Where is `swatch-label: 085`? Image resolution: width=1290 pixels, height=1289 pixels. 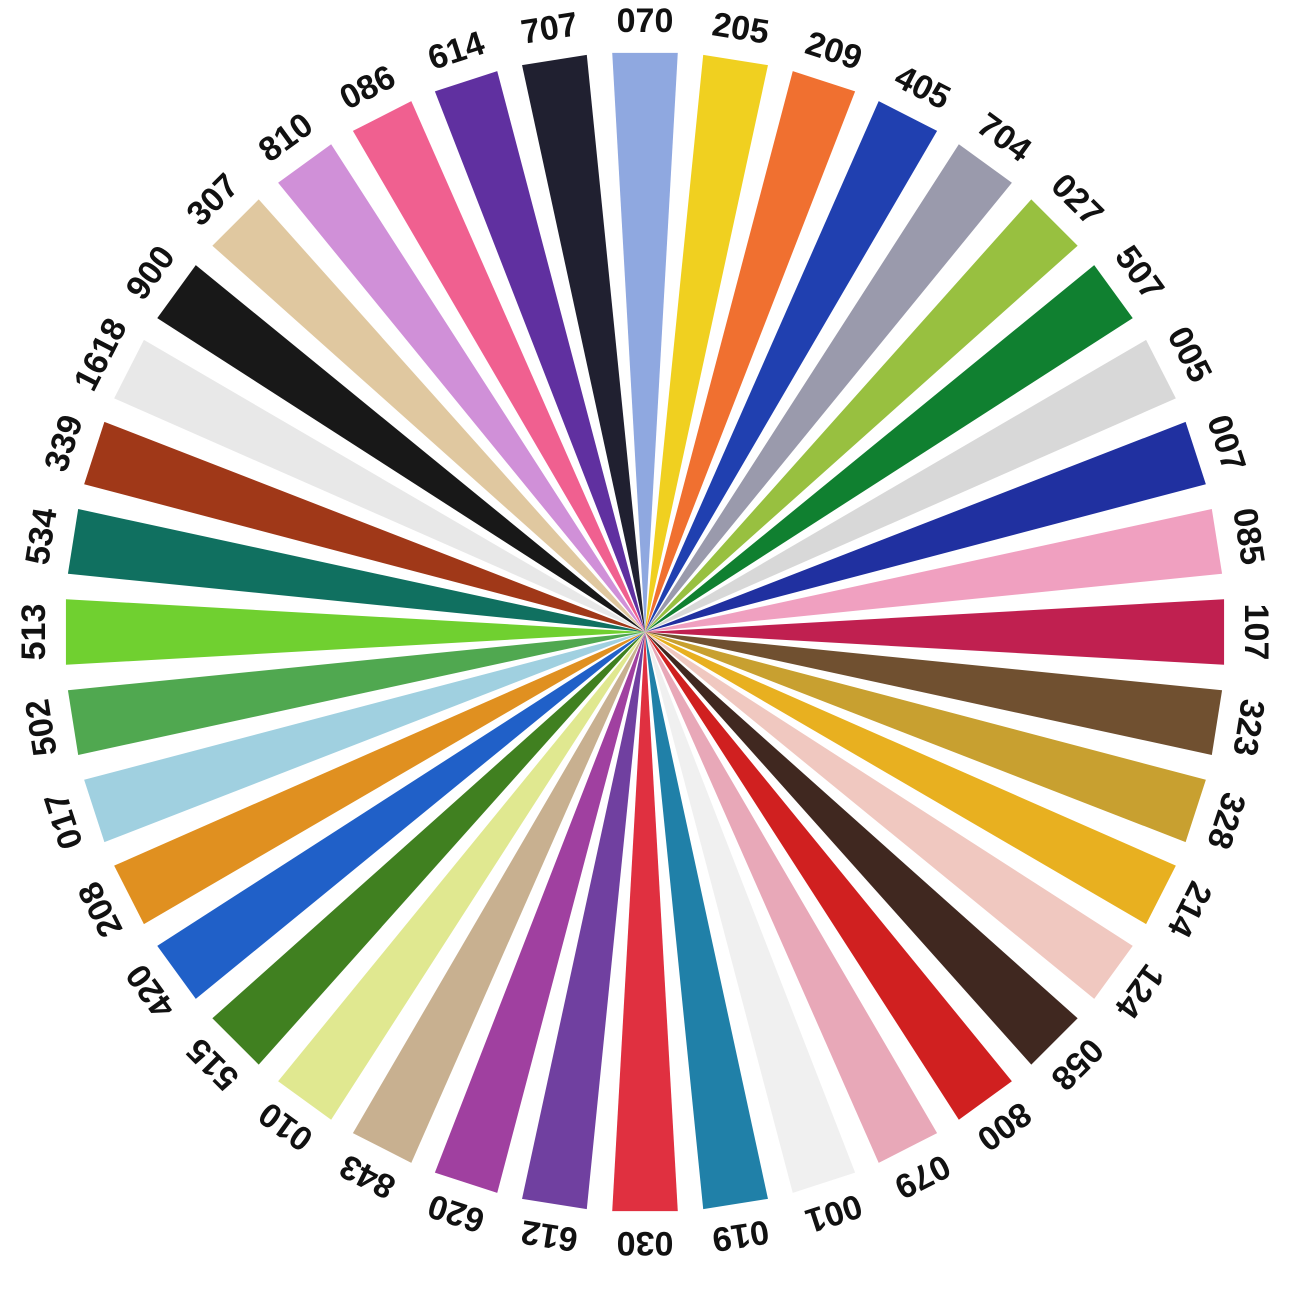
swatch-label: 085 is located at coordinates (1248, 536).